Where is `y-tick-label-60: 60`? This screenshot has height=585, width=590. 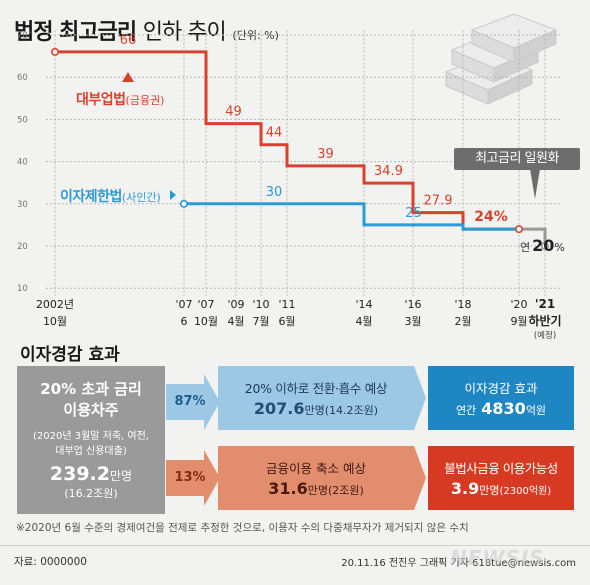 y-tick-label-60: 60 is located at coordinates (22, 78).